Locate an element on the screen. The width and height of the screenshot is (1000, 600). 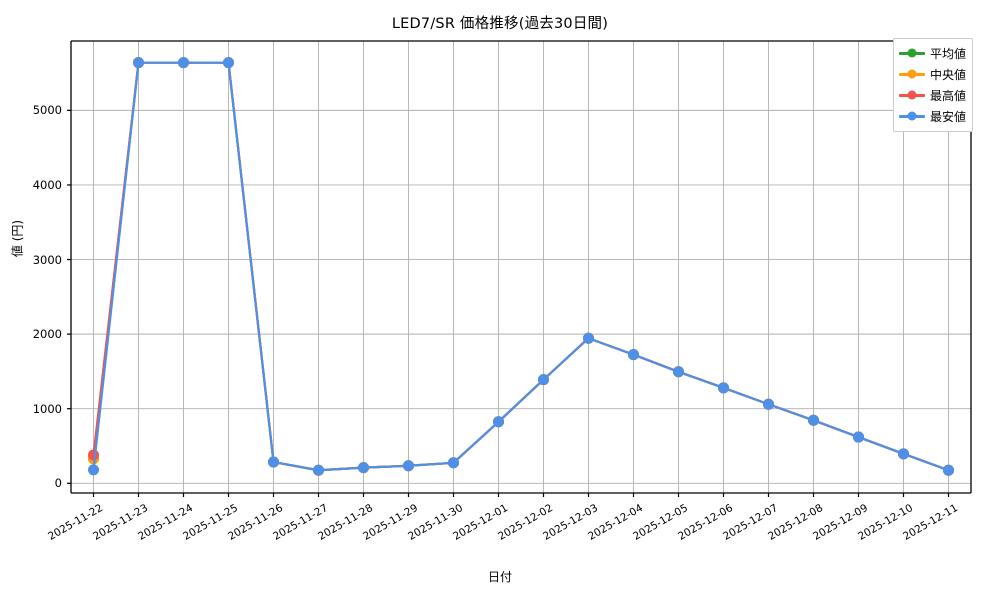
legend-item: 中央値 is located at coordinates (932, 74).